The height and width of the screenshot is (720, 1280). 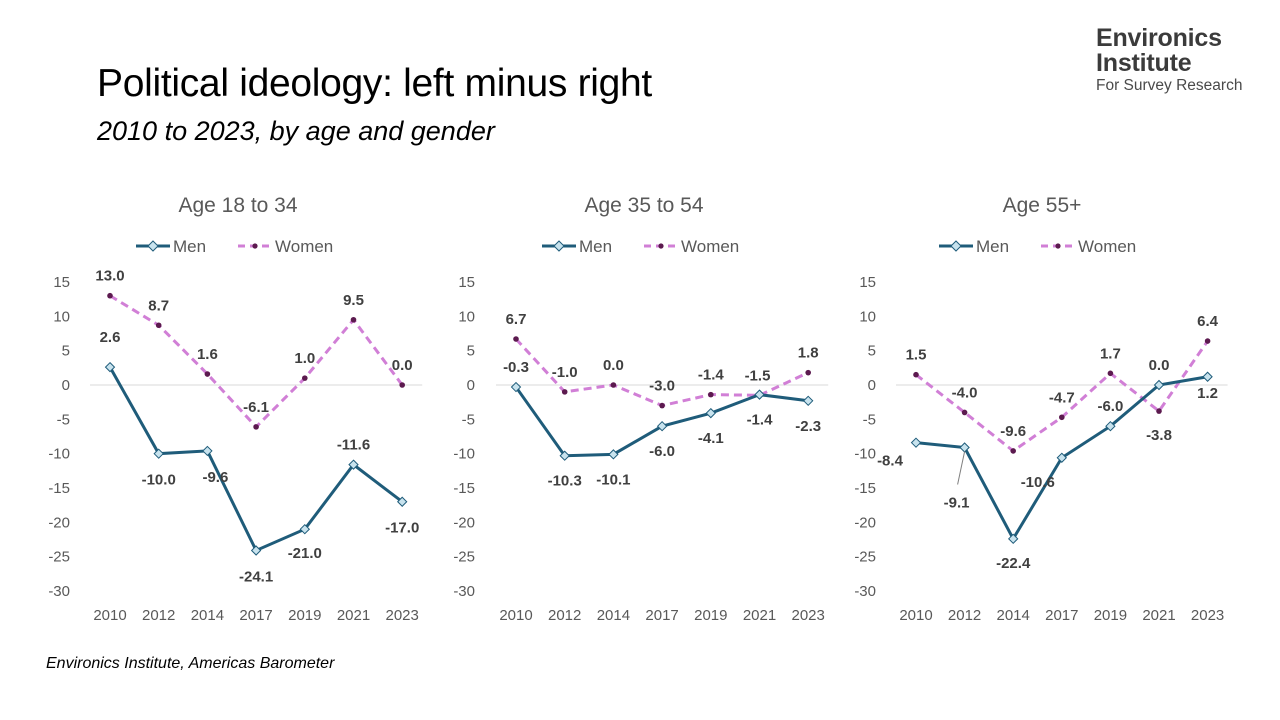 I want to click on men-data-label: -10.1, so click(x=613, y=479).